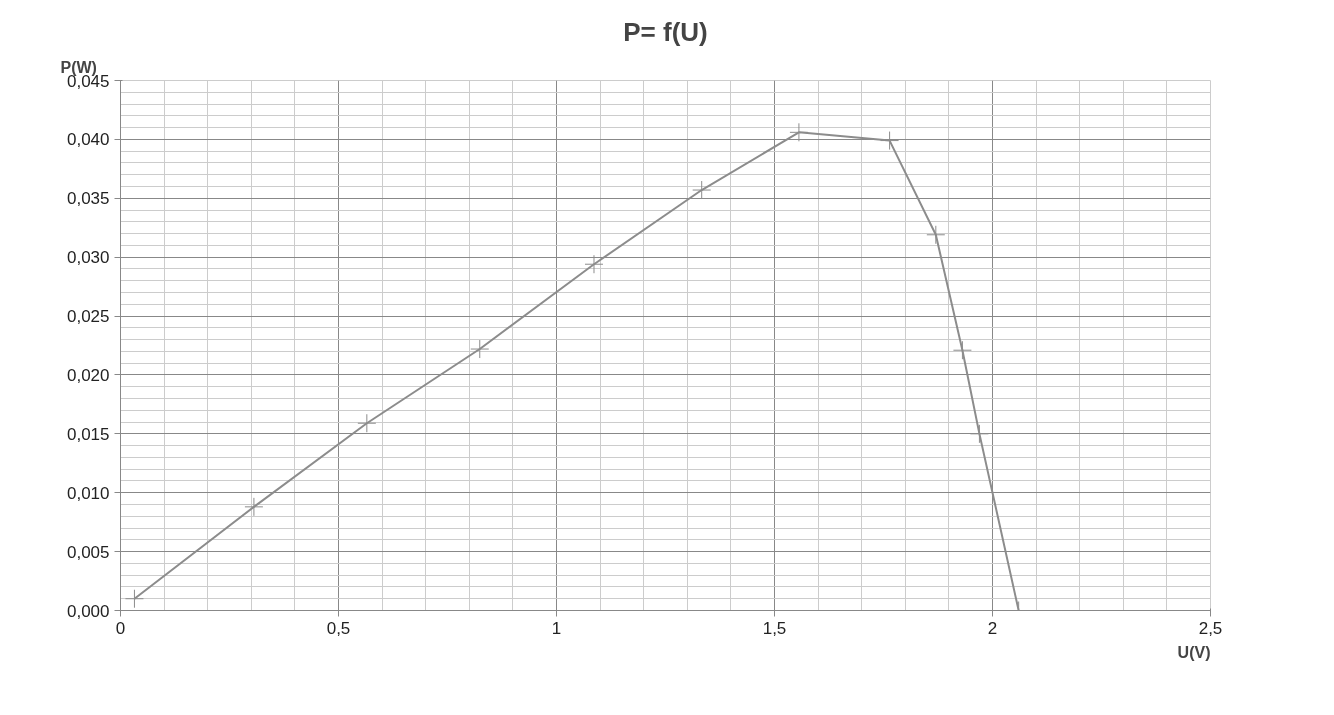 Image resolution: width=1334 pixels, height=715 pixels. Describe the element at coordinates (556, 628) in the screenshot. I see `x-tick-label: 1` at that location.